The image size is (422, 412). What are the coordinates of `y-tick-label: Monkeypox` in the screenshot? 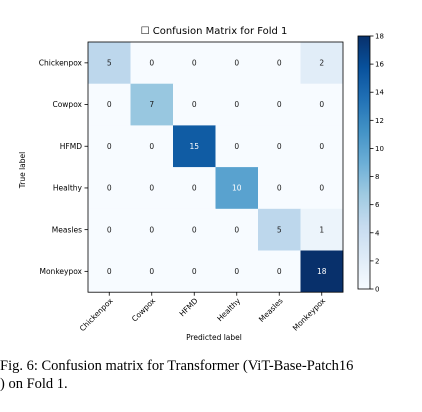 It's located at (61, 271).